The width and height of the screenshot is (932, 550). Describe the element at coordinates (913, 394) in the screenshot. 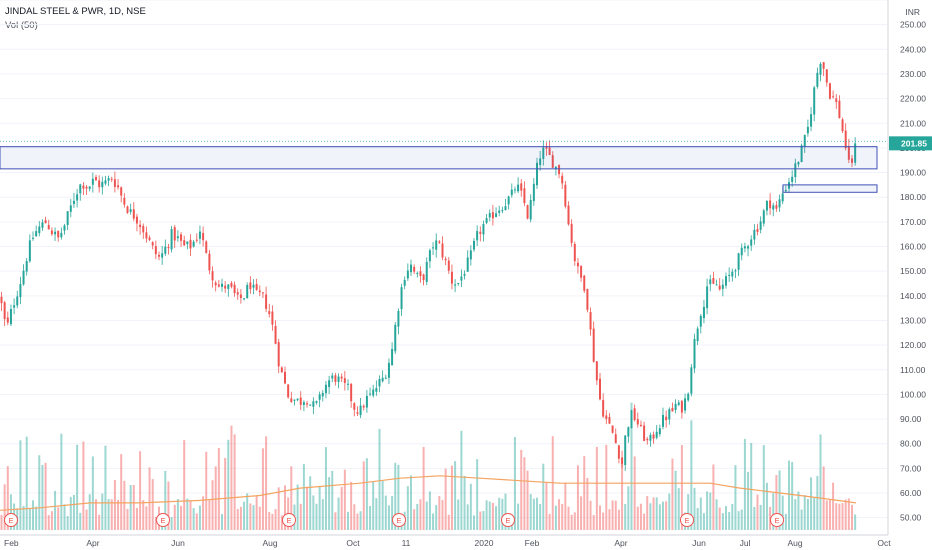

I see `price-tick-label: 100.00` at that location.